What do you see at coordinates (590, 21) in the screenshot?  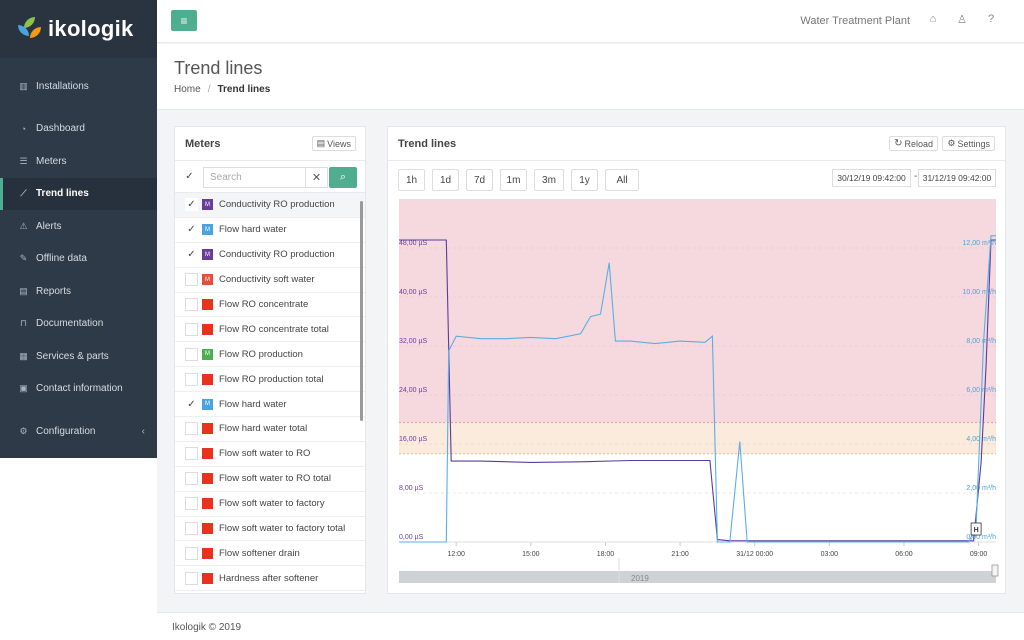 I see `top-bar: ≡ Water Treatment Plant ⌂ ♙ ?` at bounding box center [590, 21].